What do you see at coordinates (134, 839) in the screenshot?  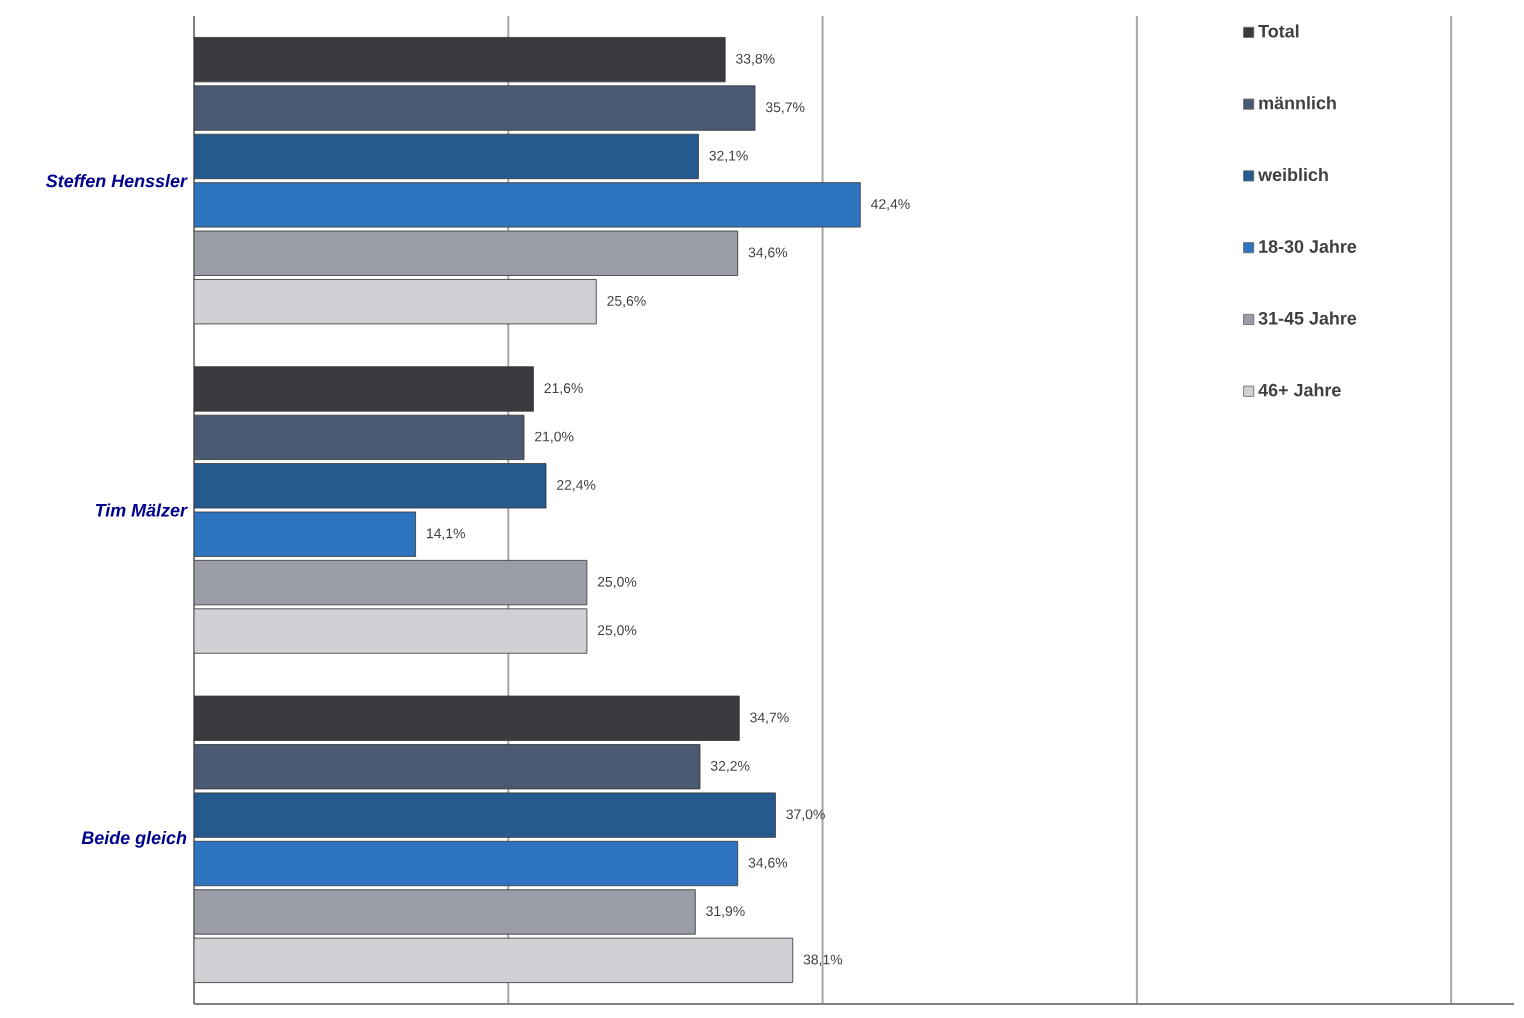 I see `y-tick-label: Beide gleich` at bounding box center [134, 839].